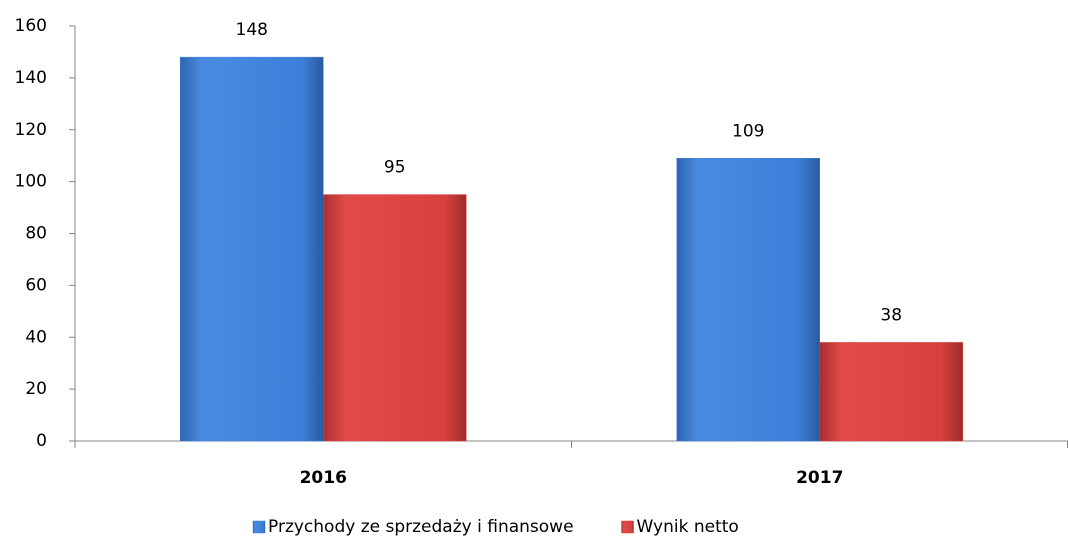 The height and width of the screenshot is (544, 1068). Describe the element at coordinates (252, 30) in the screenshot. I see `data-label: 148` at that location.